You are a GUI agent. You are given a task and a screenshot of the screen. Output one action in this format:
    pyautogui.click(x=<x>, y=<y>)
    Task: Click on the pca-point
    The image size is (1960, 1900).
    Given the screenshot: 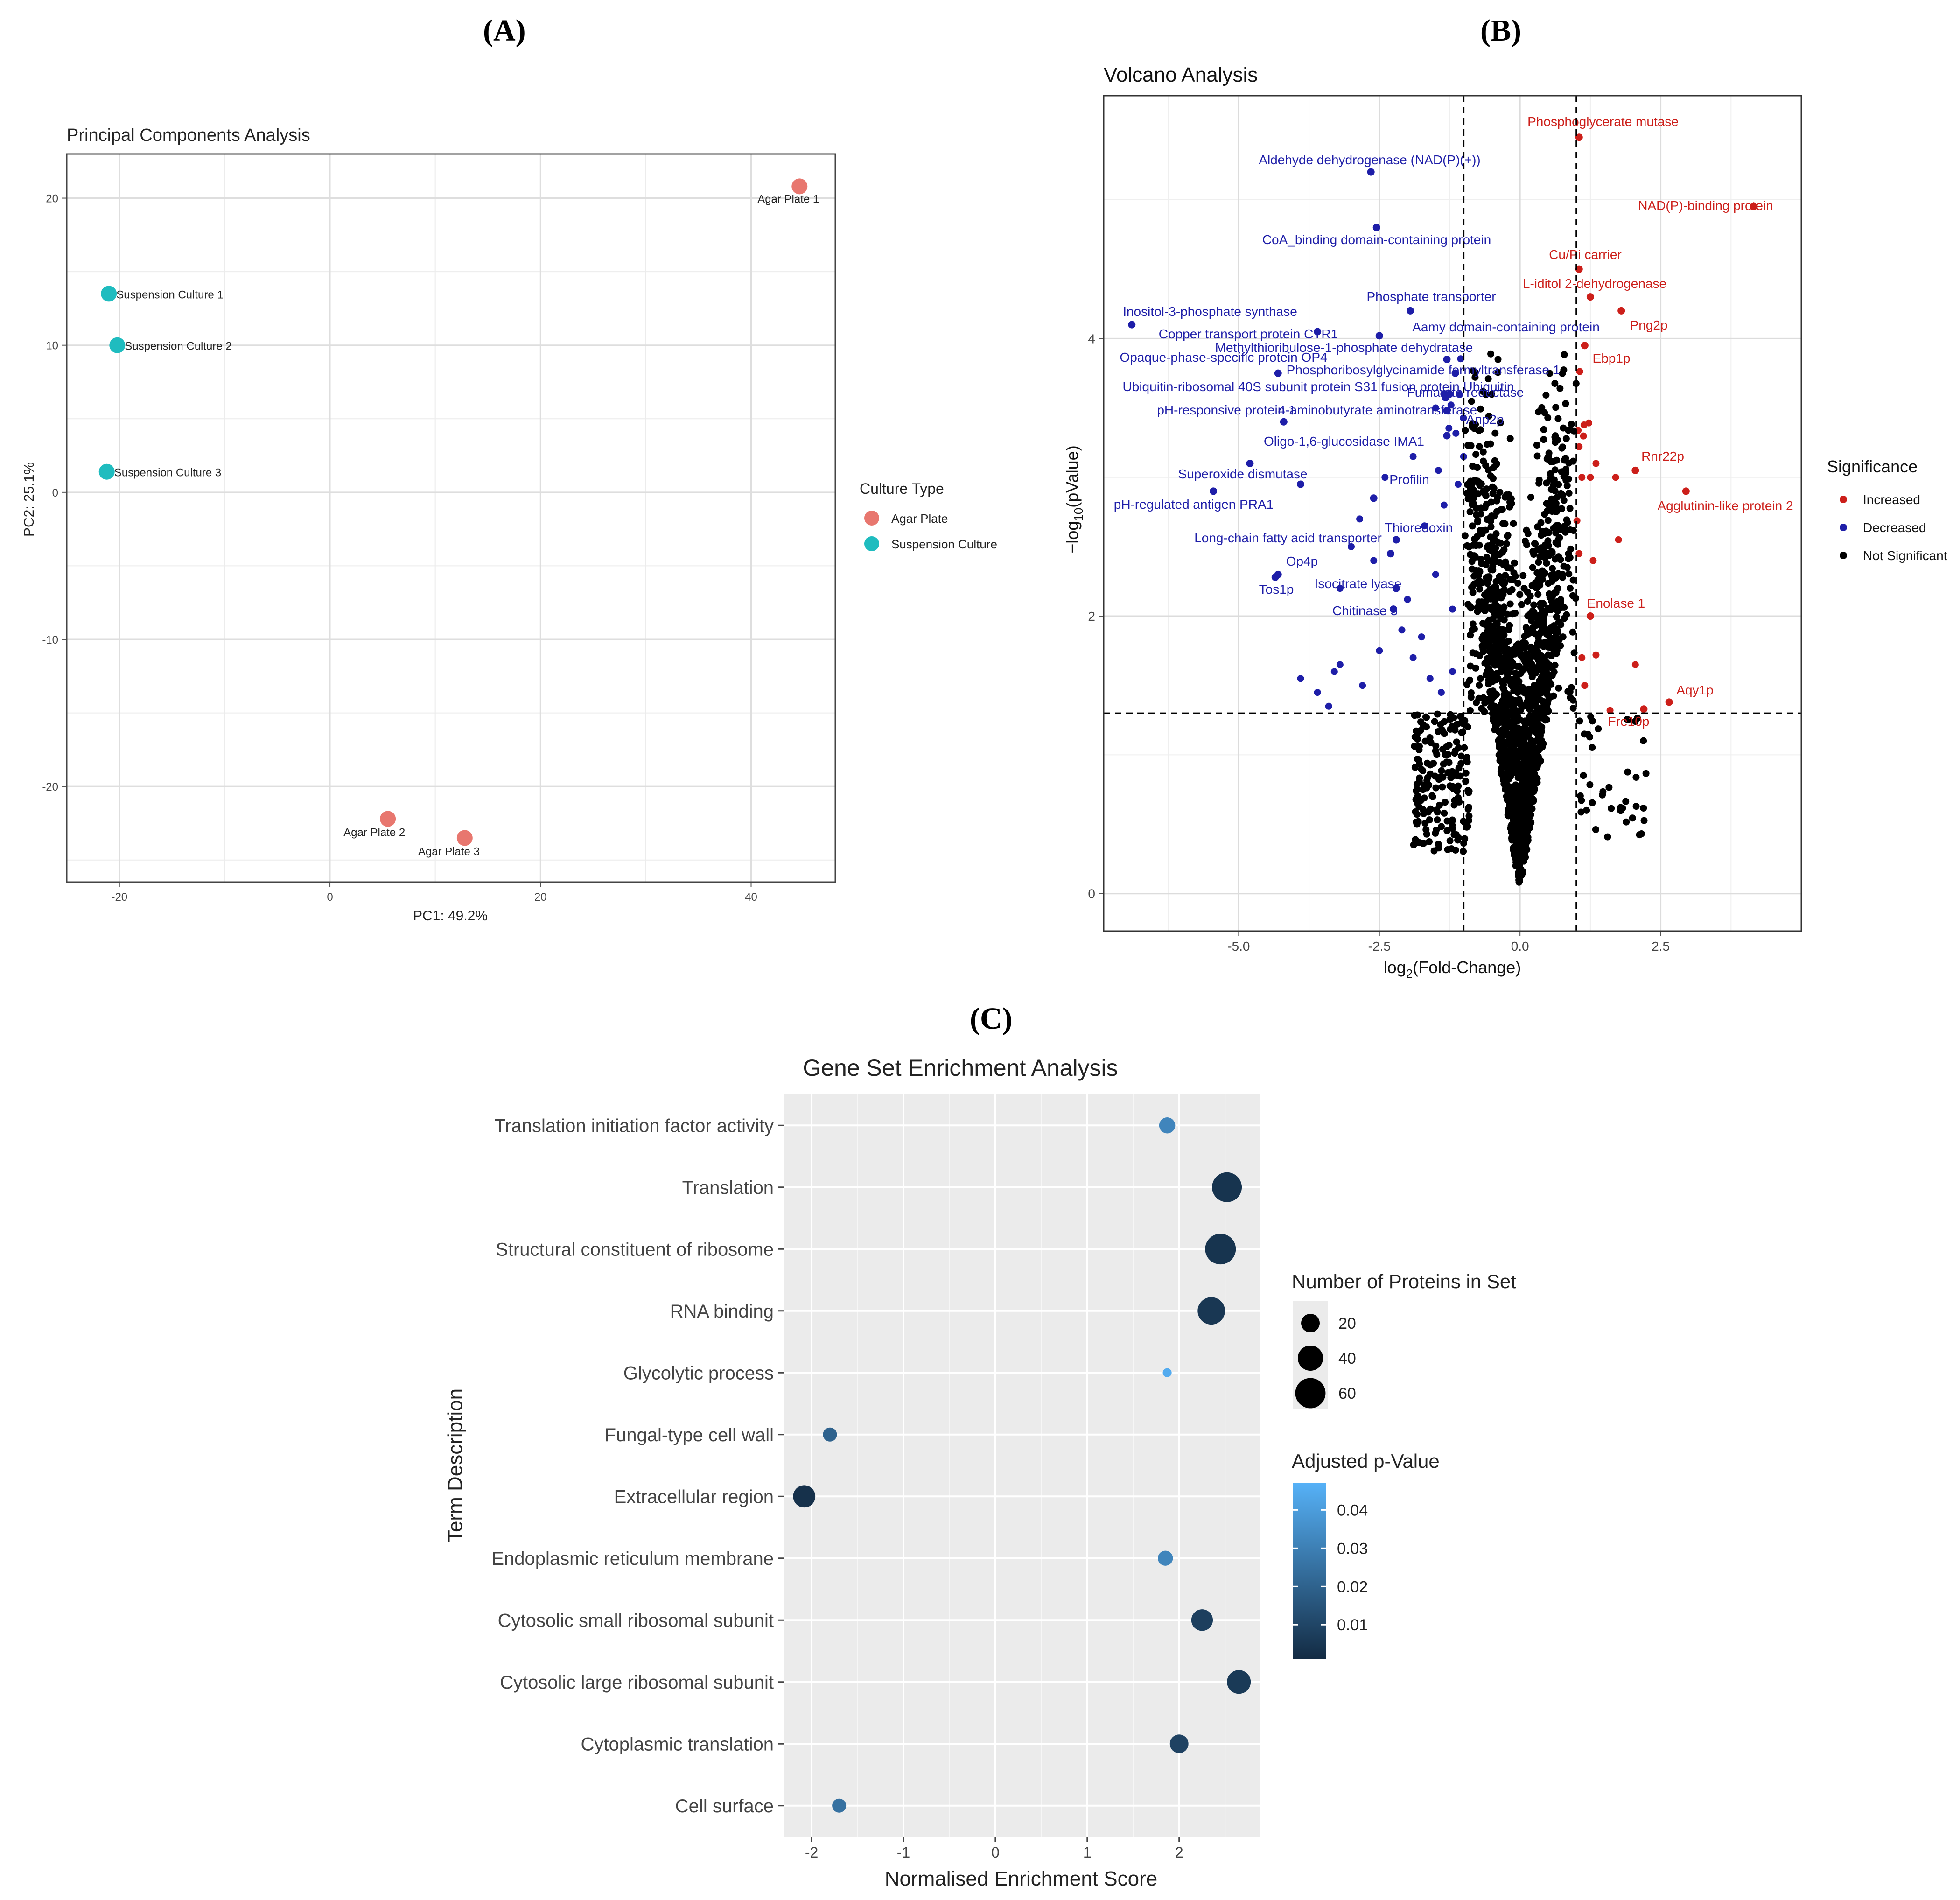 What is the action you would take?
    pyautogui.click(x=464, y=838)
    